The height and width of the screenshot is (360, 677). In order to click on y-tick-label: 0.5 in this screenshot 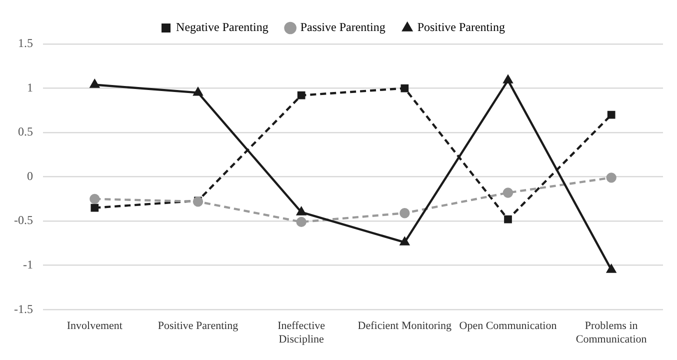, I will do `click(25, 131)`.